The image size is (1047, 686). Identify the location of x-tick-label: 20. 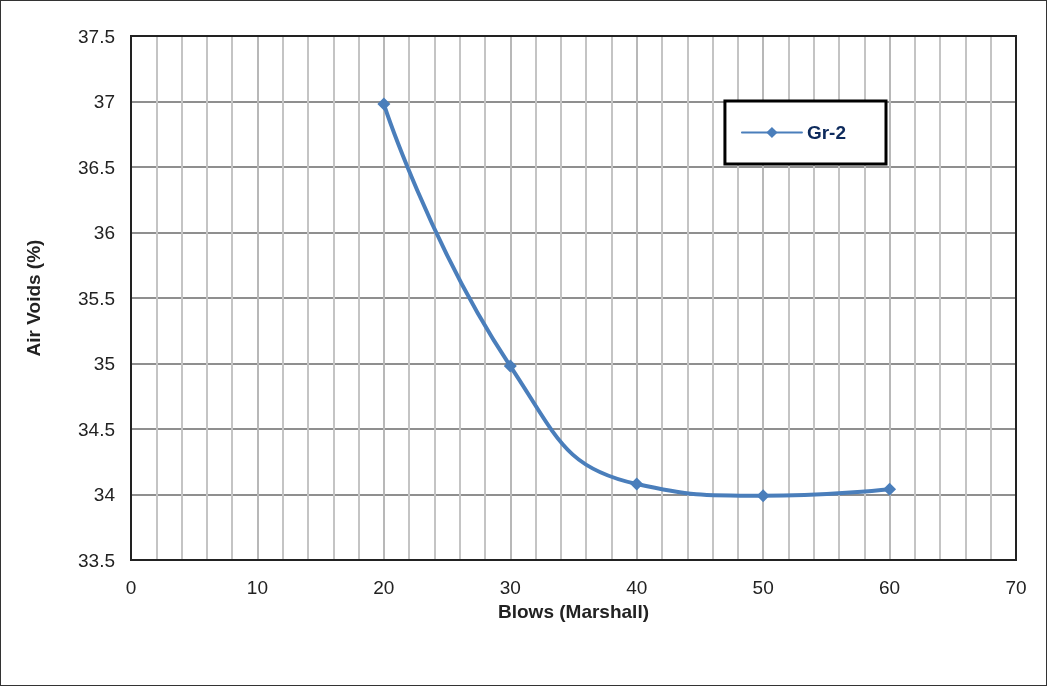
(384, 587).